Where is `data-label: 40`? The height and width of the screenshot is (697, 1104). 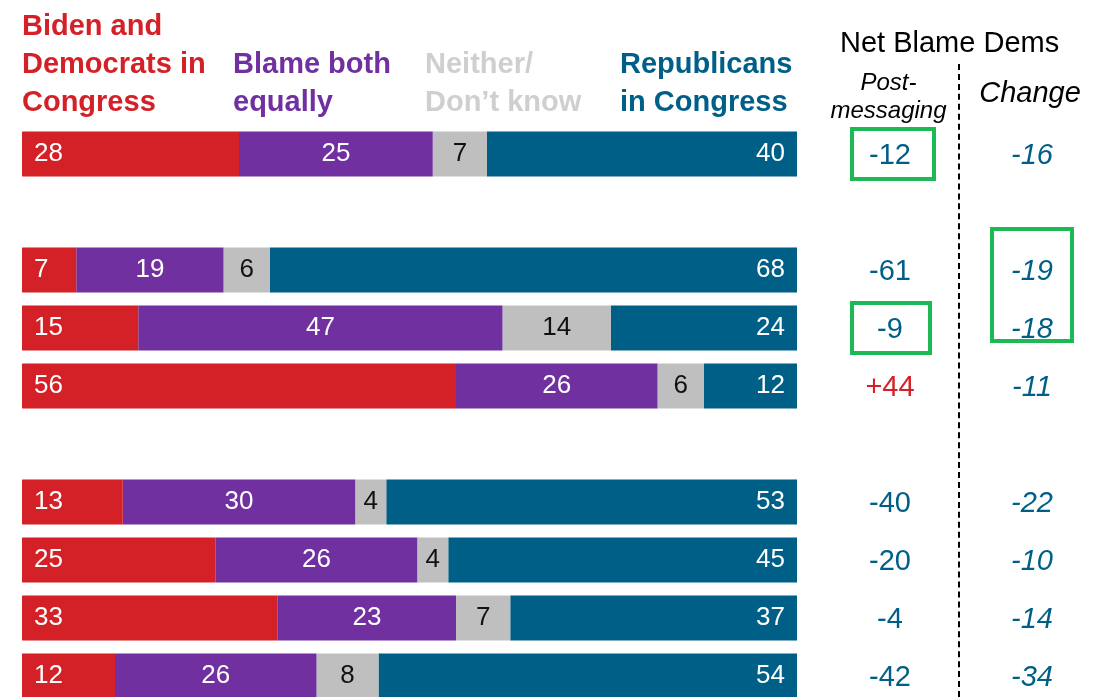 data-label: 40 is located at coordinates (770, 152).